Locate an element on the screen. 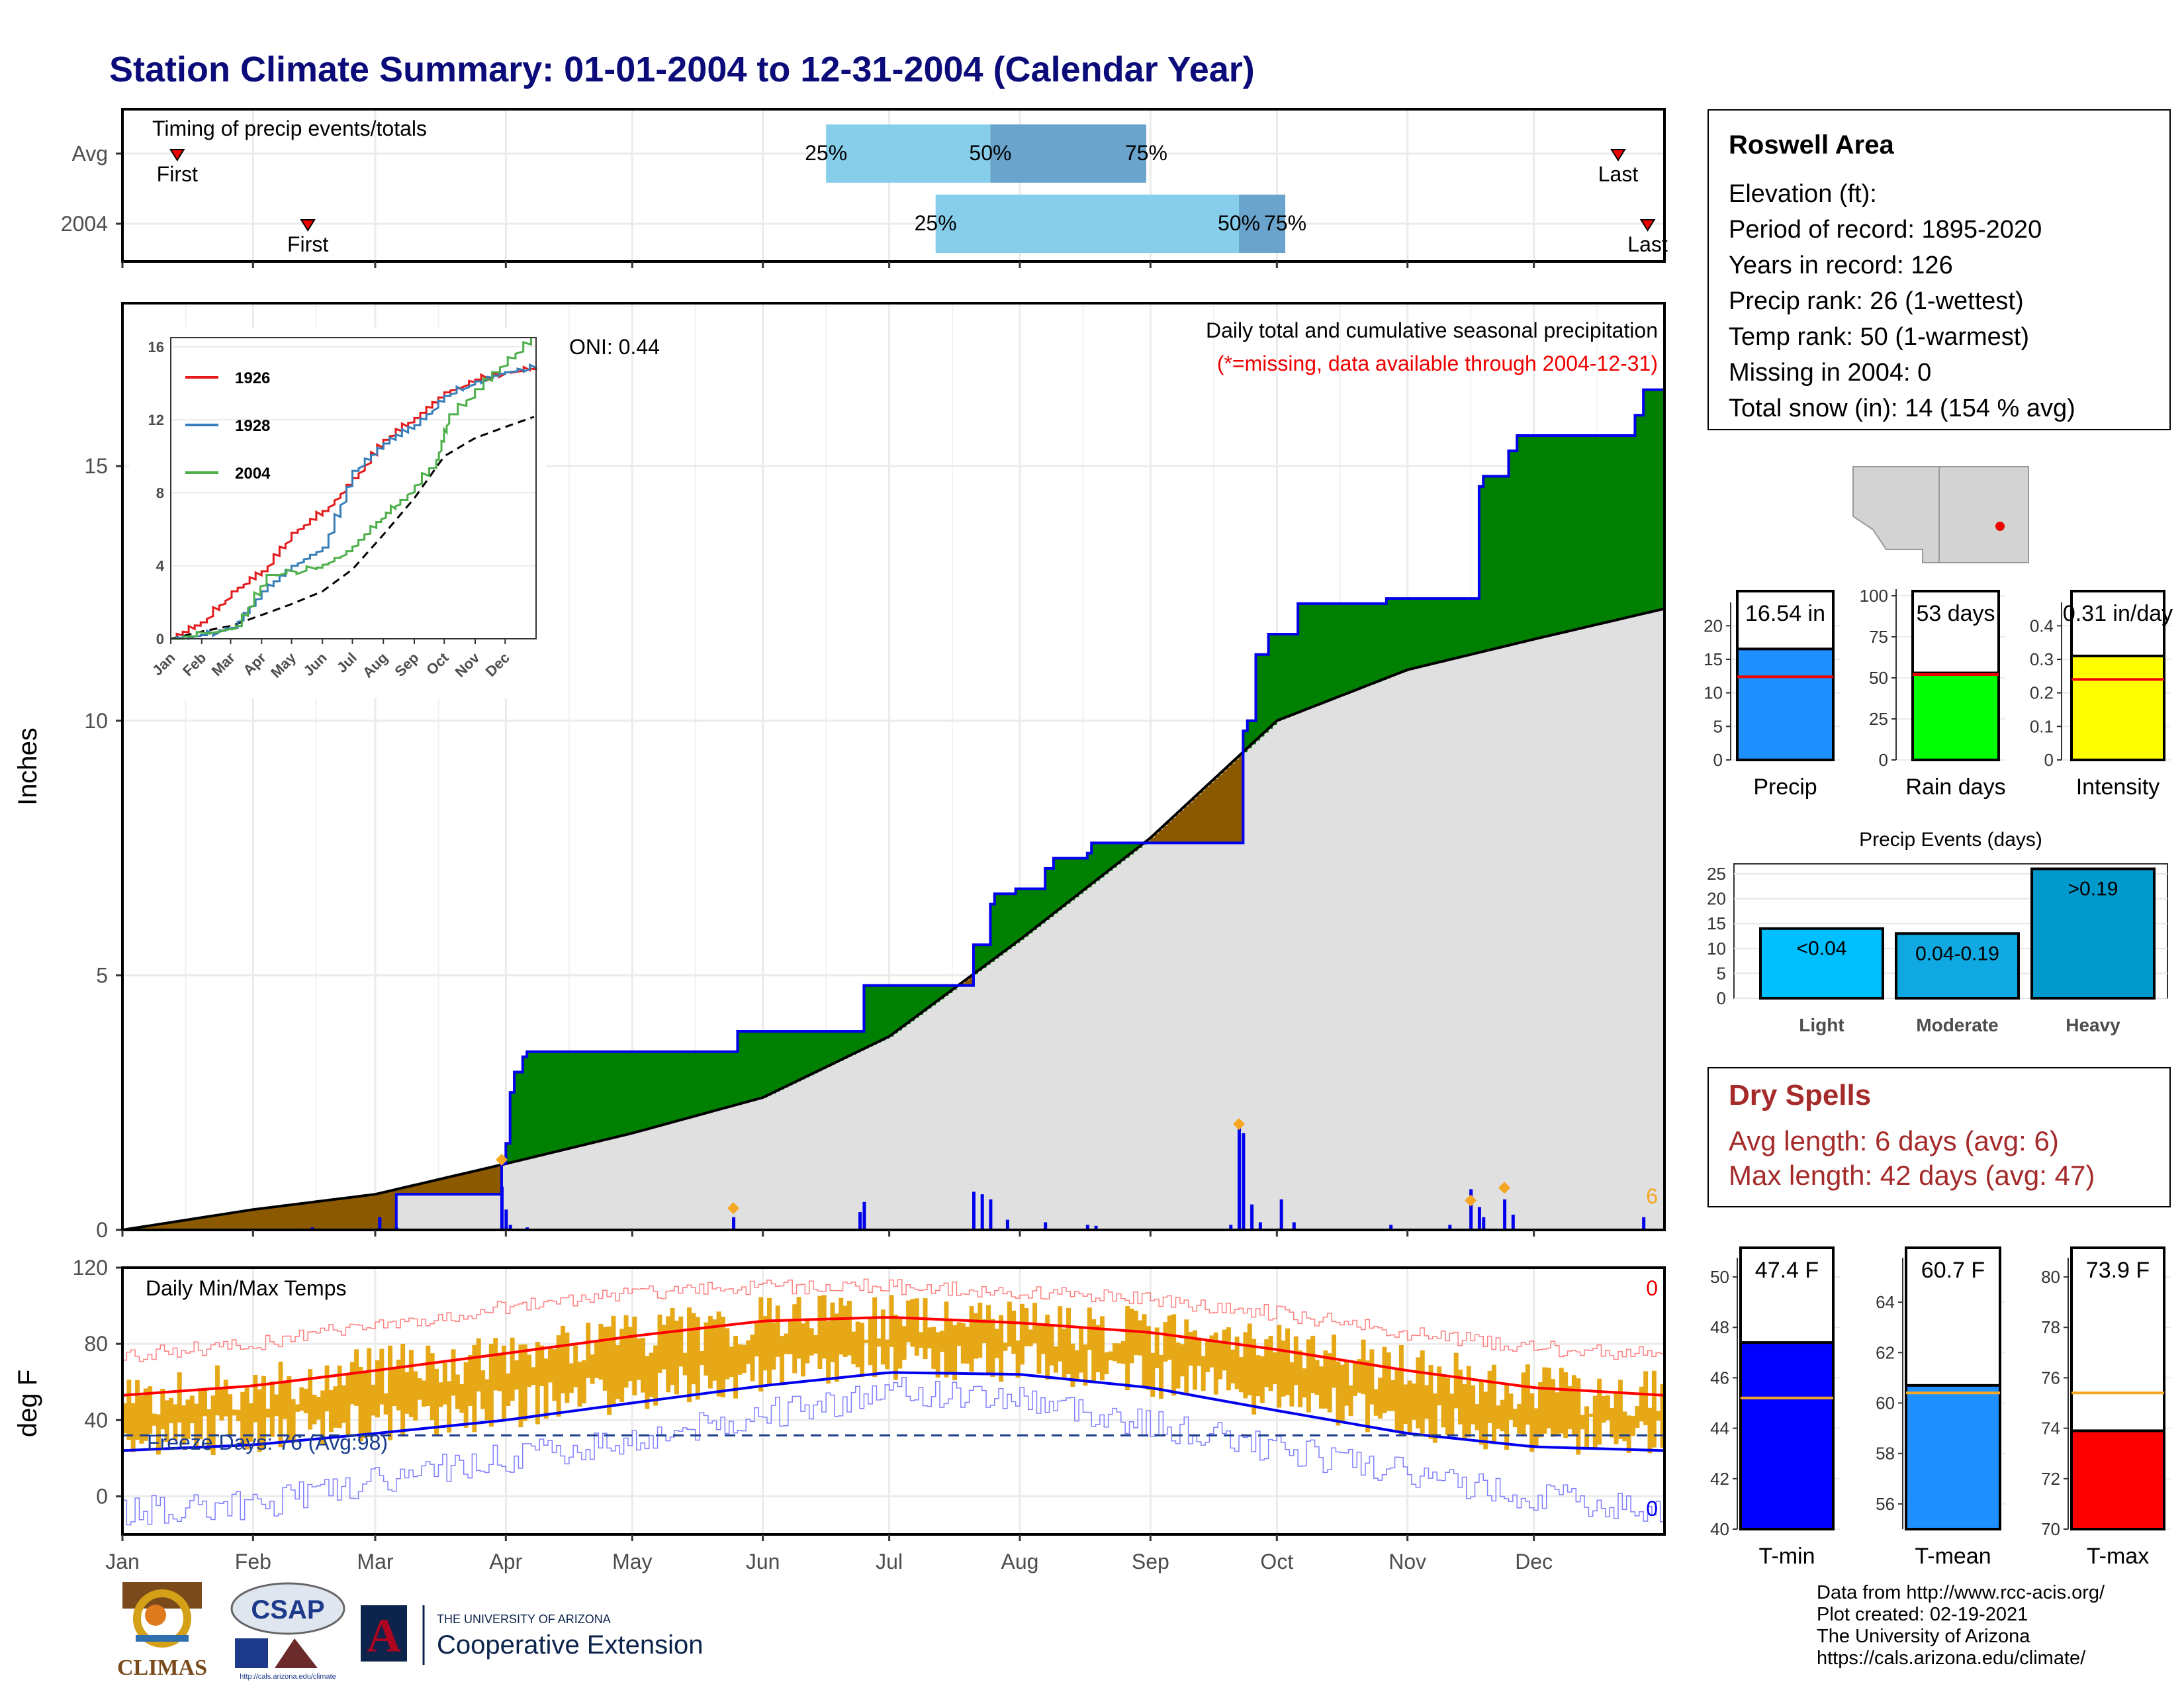  events-category-label: Light is located at coordinates (1821, 1025).